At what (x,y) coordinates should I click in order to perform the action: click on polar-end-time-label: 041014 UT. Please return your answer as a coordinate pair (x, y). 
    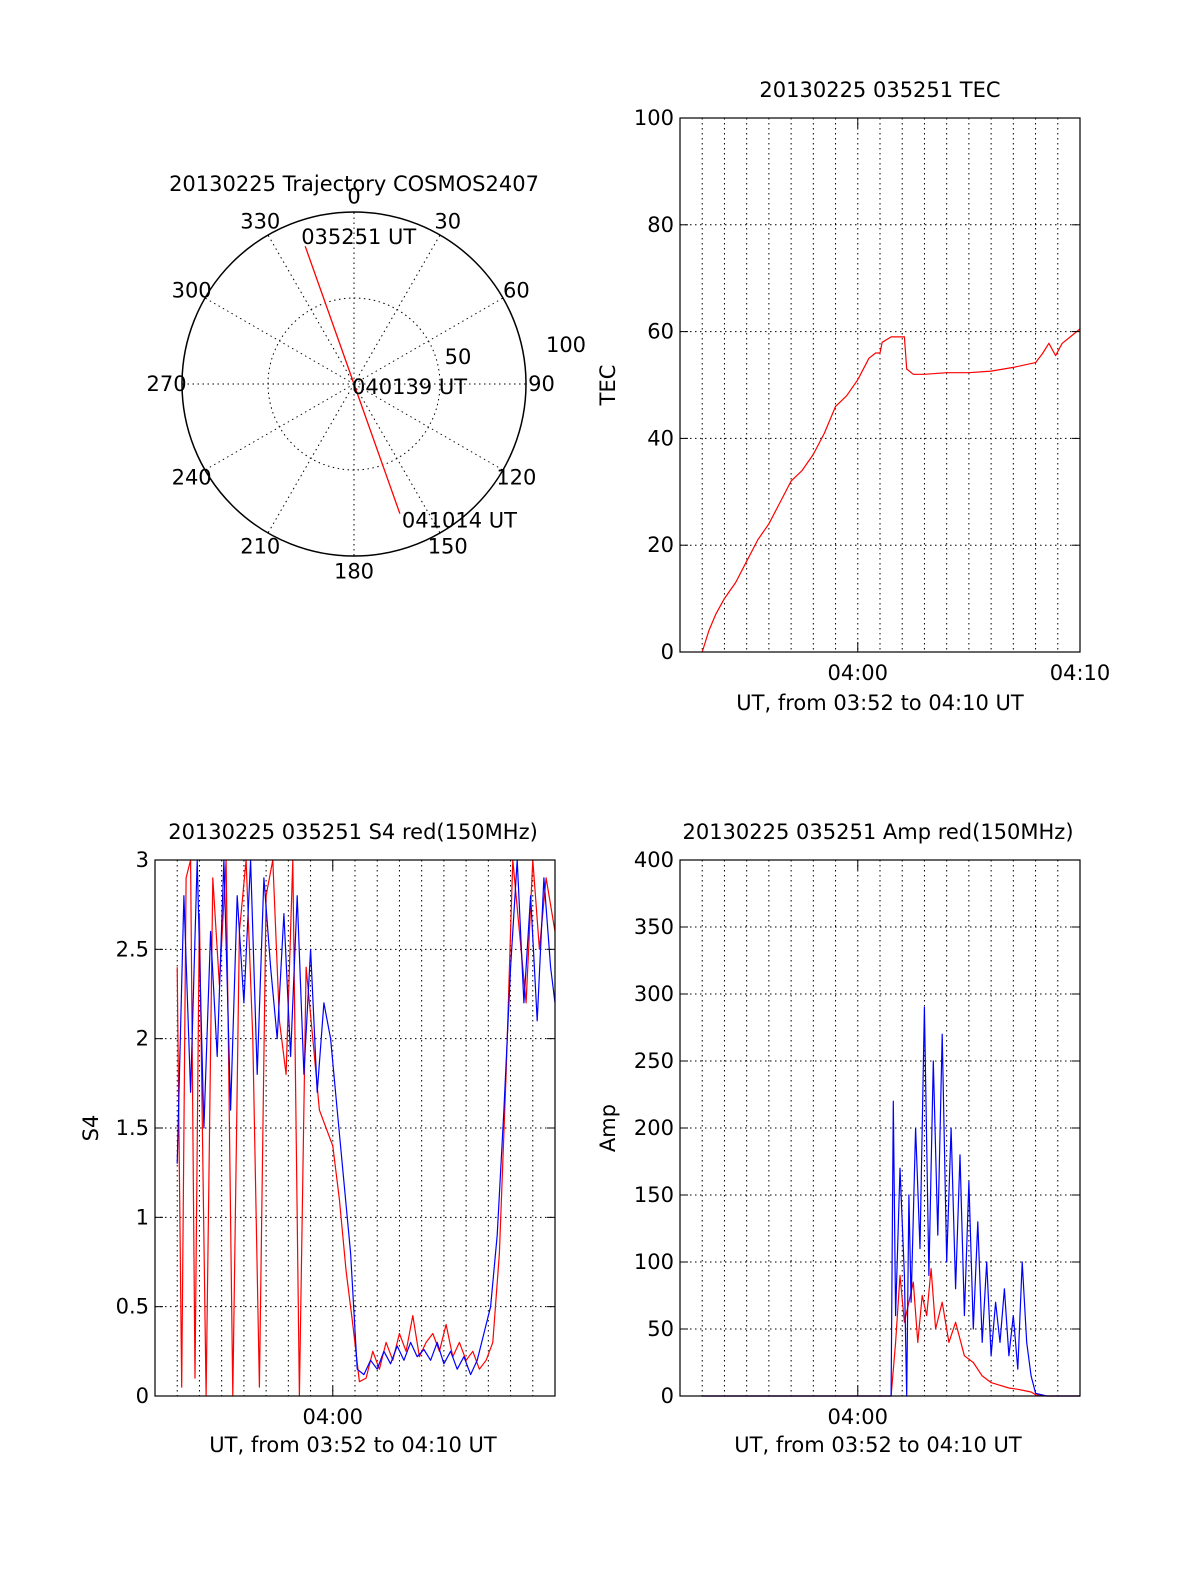
    Looking at the image, I should click on (459, 521).